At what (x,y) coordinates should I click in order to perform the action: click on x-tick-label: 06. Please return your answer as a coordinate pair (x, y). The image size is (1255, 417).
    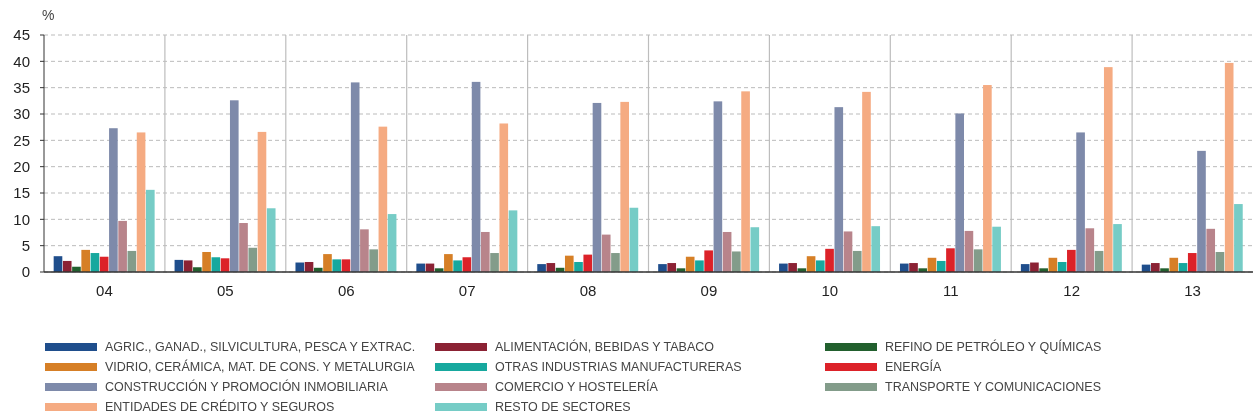
    Looking at the image, I should click on (346, 290).